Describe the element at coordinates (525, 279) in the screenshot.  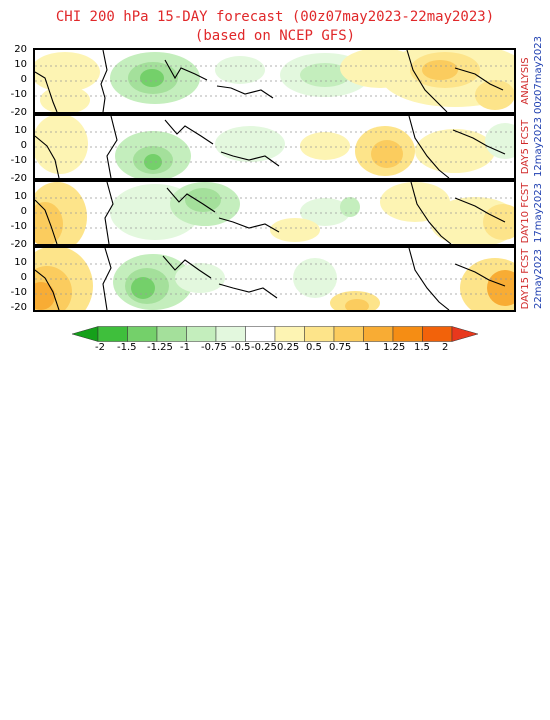
I see `panel-label-day15: DAY15 FCST` at that location.